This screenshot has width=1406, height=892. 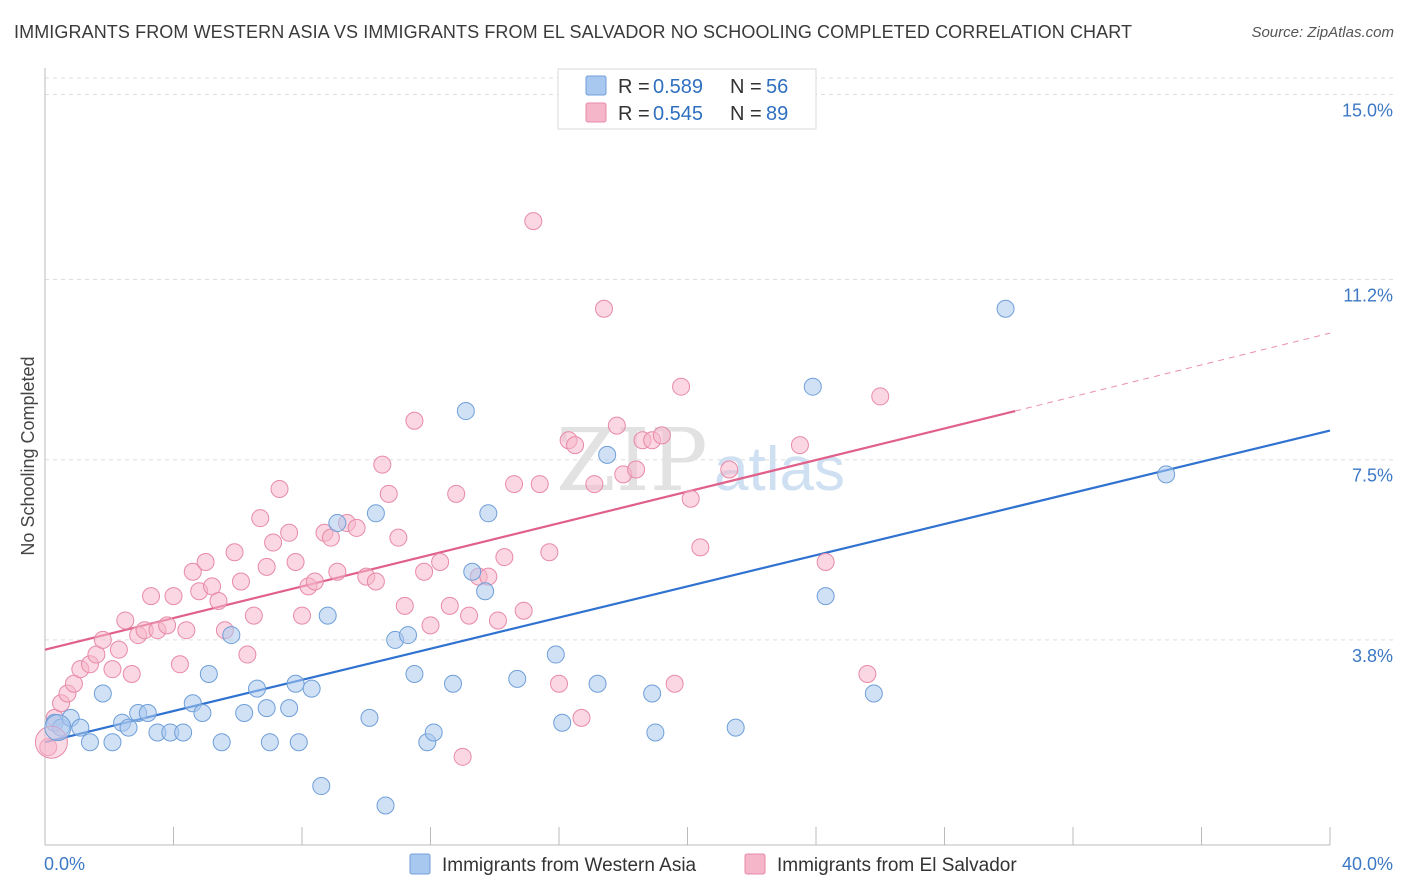 What do you see at coordinates (596, 112) in the screenshot?
I see `legend-swatch-el-salvador` at bounding box center [596, 112].